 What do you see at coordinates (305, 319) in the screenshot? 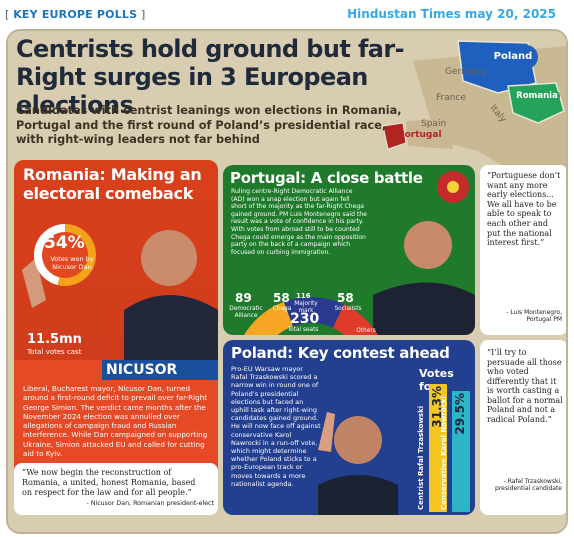
I see `total-seats-value: 230` at bounding box center [305, 319].